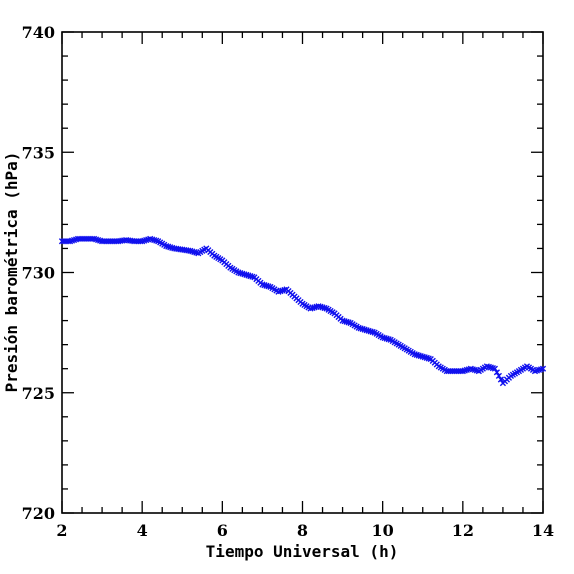 The height and width of the screenshot is (574, 574). What do you see at coordinates (38, 393) in the screenshot?
I see `y-tick-label: 725` at bounding box center [38, 393].